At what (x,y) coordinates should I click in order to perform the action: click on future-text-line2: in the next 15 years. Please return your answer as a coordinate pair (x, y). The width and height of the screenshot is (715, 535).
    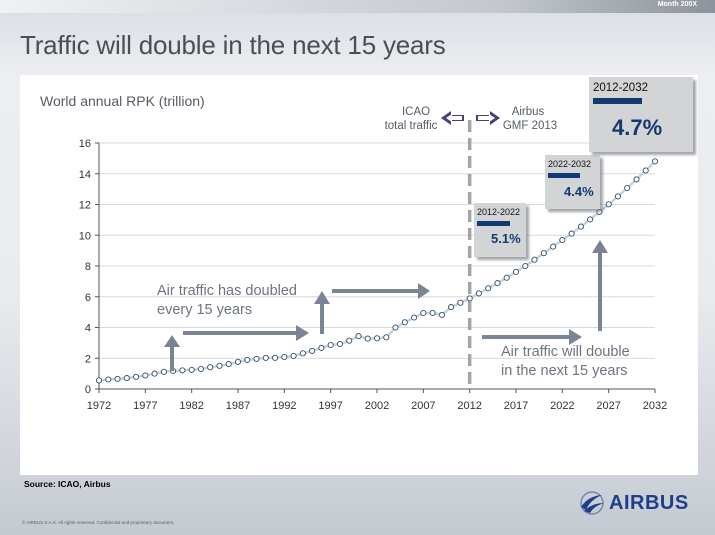
    Looking at the image, I should click on (564, 371).